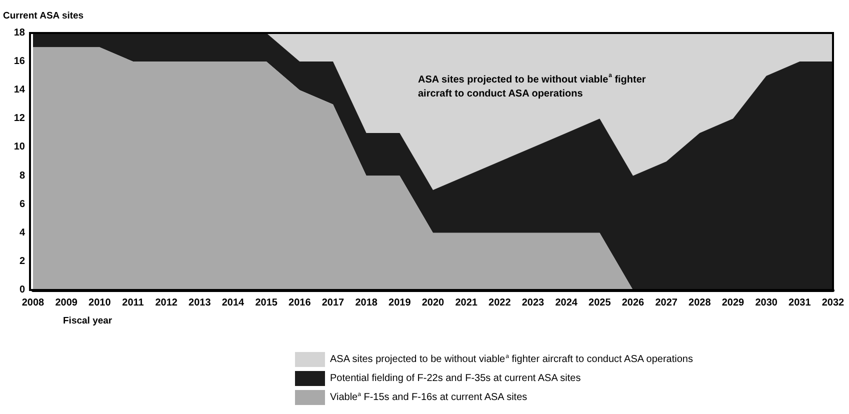 Image resolution: width=849 pixels, height=414 pixels. What do you see at coordinates (233, 303) in the screenshot?
I see `x-tick-label: 2014` at bounding box center [233, 303].